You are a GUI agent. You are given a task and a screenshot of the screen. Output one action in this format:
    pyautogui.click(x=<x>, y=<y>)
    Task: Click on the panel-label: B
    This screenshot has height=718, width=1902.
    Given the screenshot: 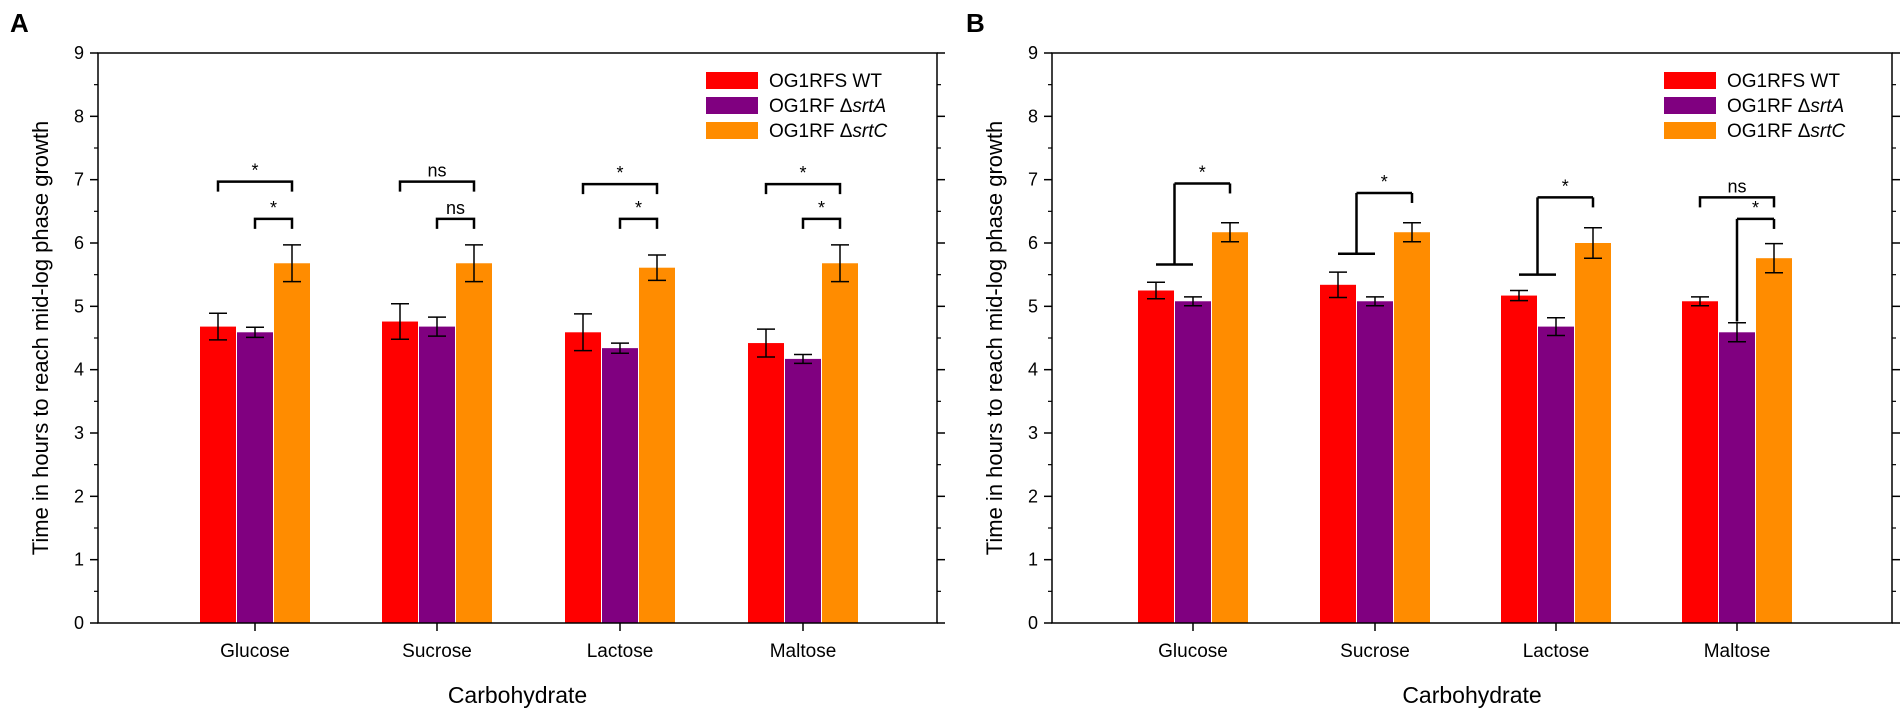 What is the action you would take?
    pyautogui.click(x=975, y=23)
    